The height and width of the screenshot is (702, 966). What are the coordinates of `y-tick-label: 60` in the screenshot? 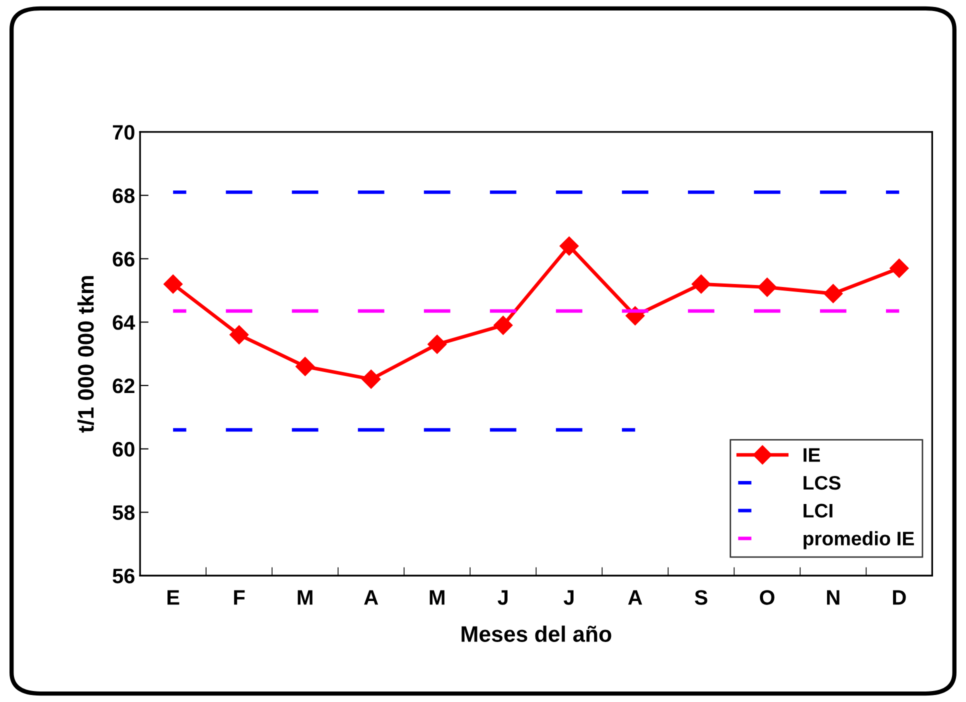 It's located at (123, 449).